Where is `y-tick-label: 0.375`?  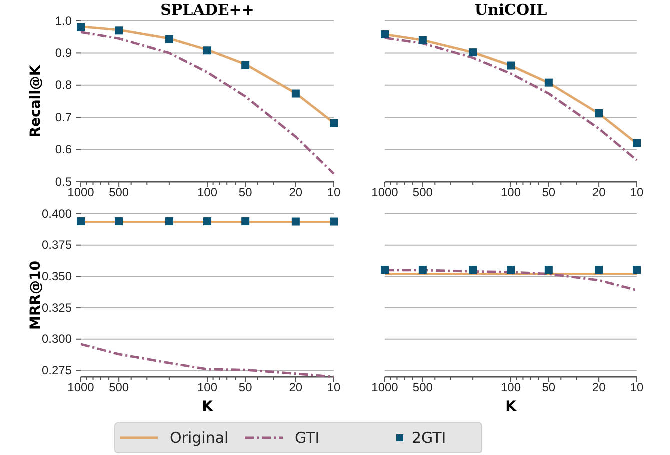 y-tick-label: 0.375 is located at coordinates (57, 245).